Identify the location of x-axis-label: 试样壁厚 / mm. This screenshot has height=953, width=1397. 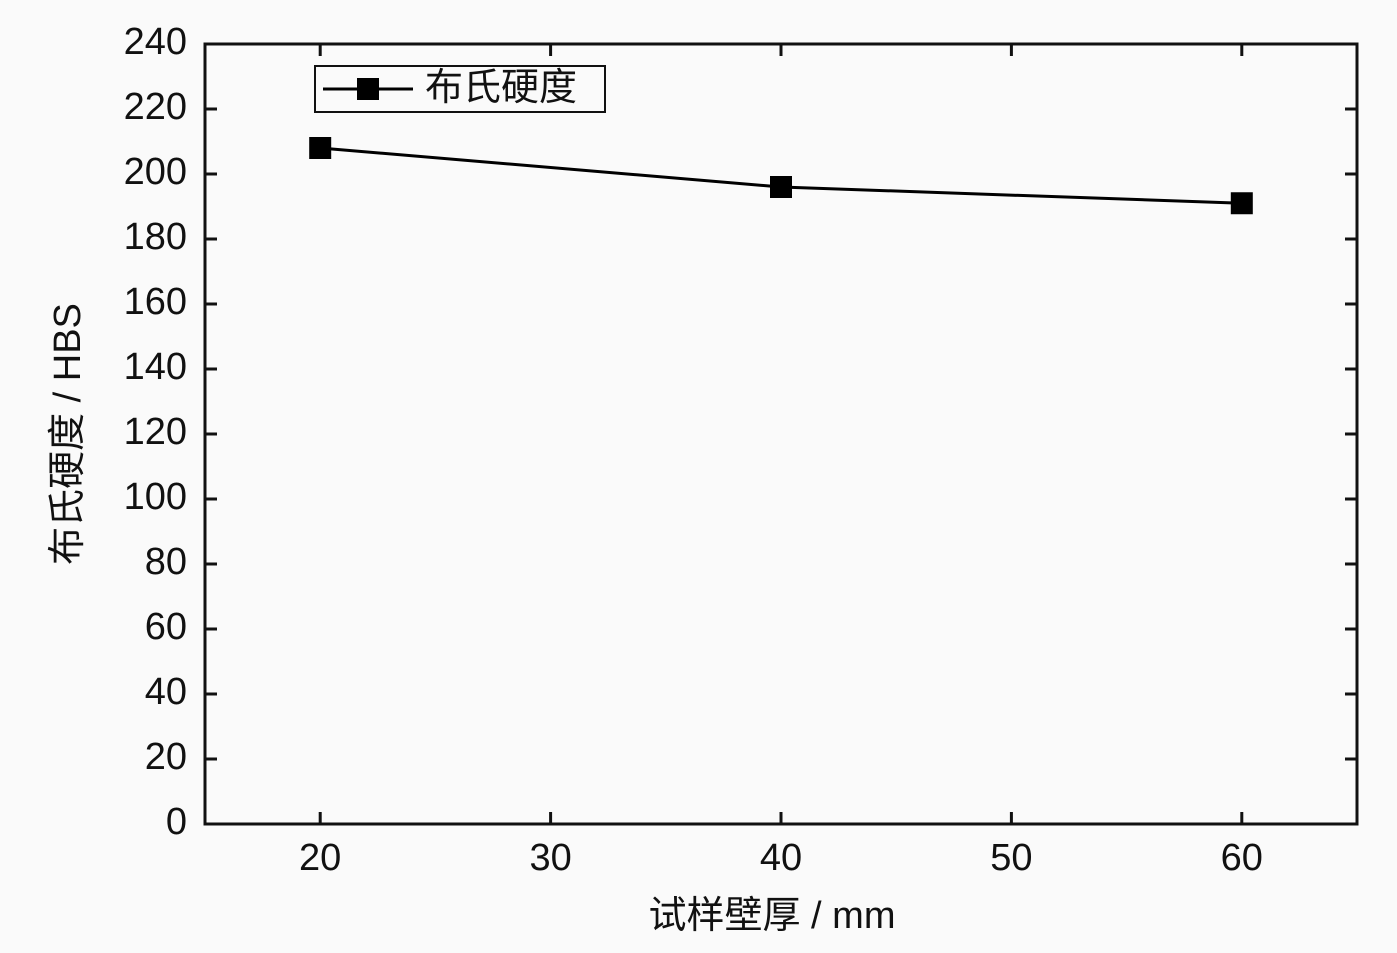
(772, 916).